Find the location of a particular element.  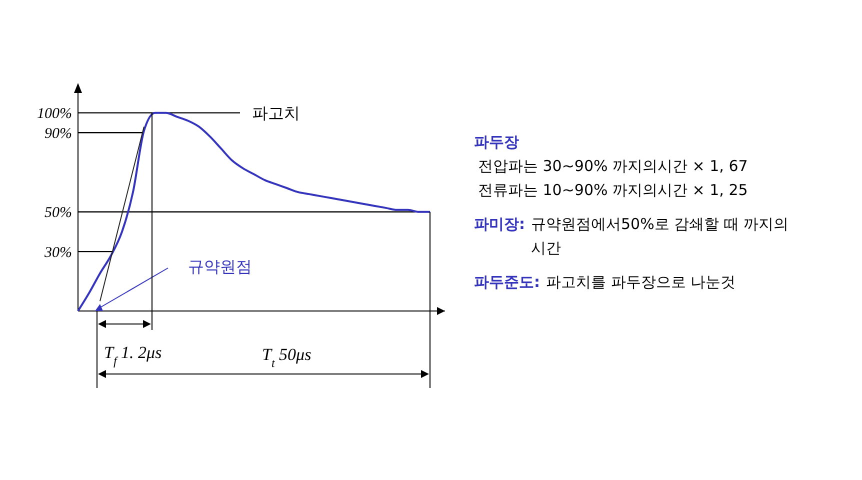

line-series is located at coordinates (122, 214).